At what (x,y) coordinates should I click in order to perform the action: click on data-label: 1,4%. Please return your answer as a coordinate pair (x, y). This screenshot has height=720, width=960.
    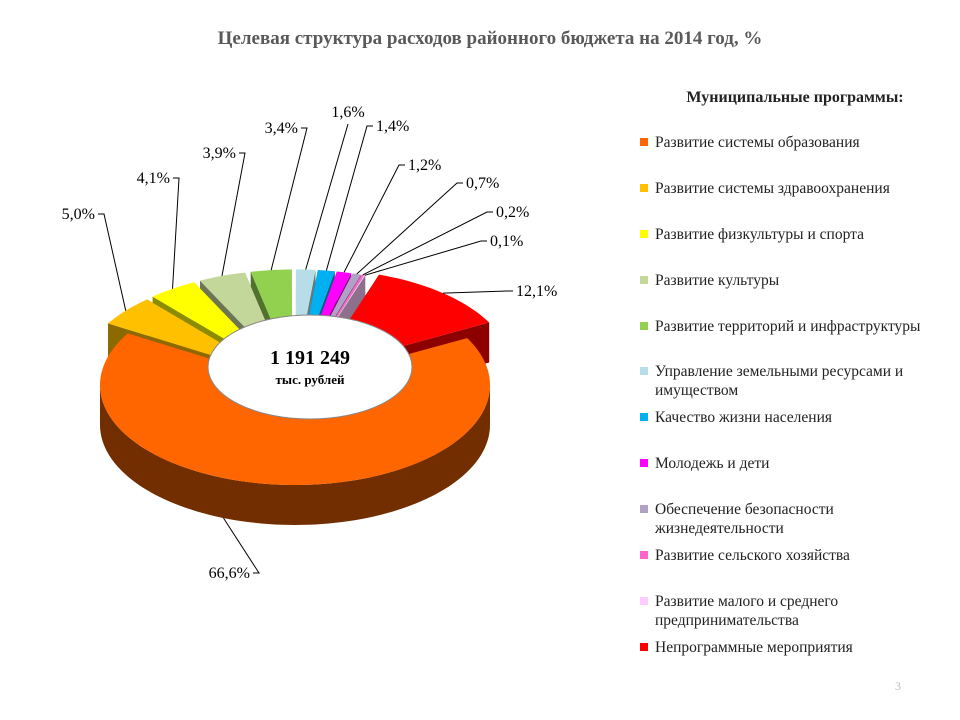
    Looking at the image, I should click on (392, 126).